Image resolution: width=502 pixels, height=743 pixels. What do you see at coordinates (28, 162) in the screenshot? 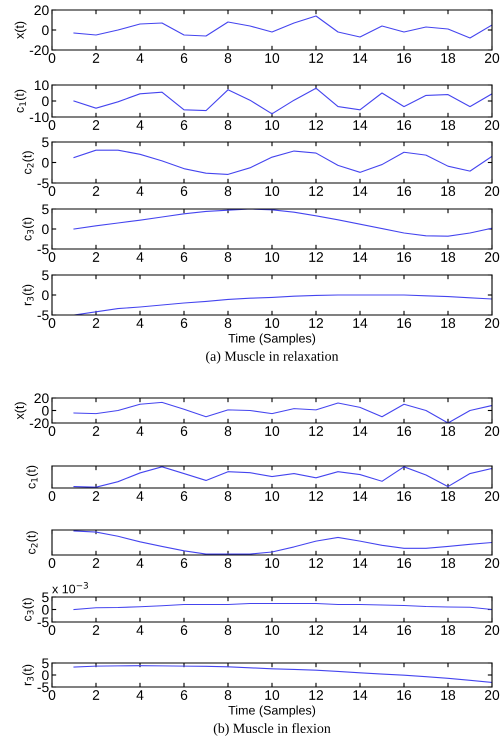
I see `y-axis-title: c$_{2}$(t)` at bounding box center [28, 162].